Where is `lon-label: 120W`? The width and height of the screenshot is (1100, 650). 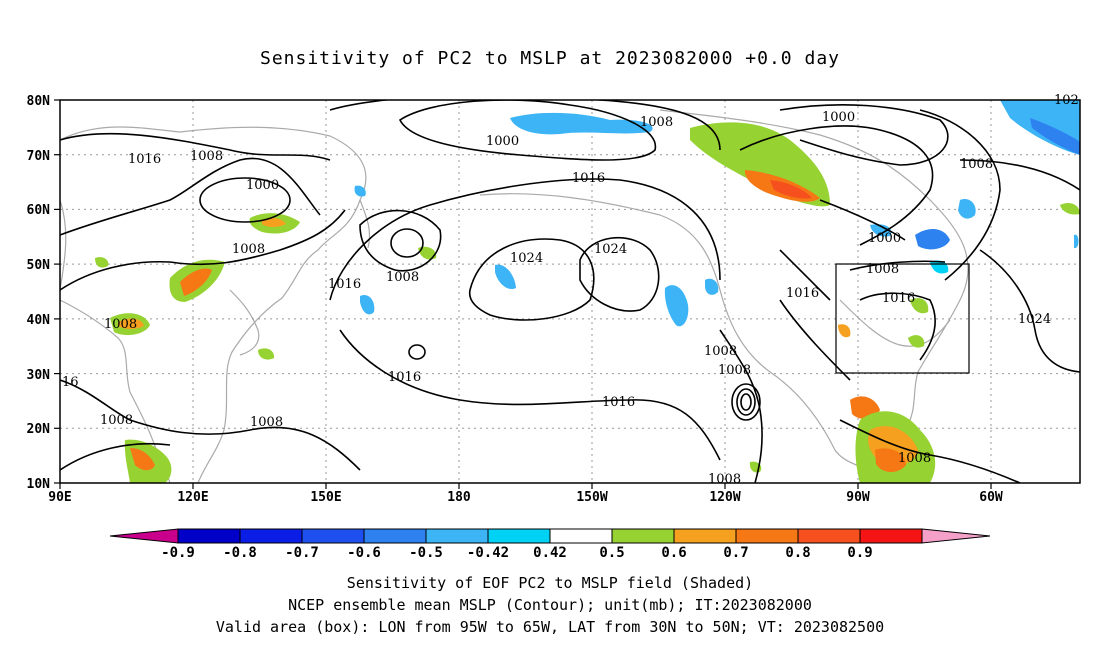
lon-label: 120W is located at coordinates (724, 497).